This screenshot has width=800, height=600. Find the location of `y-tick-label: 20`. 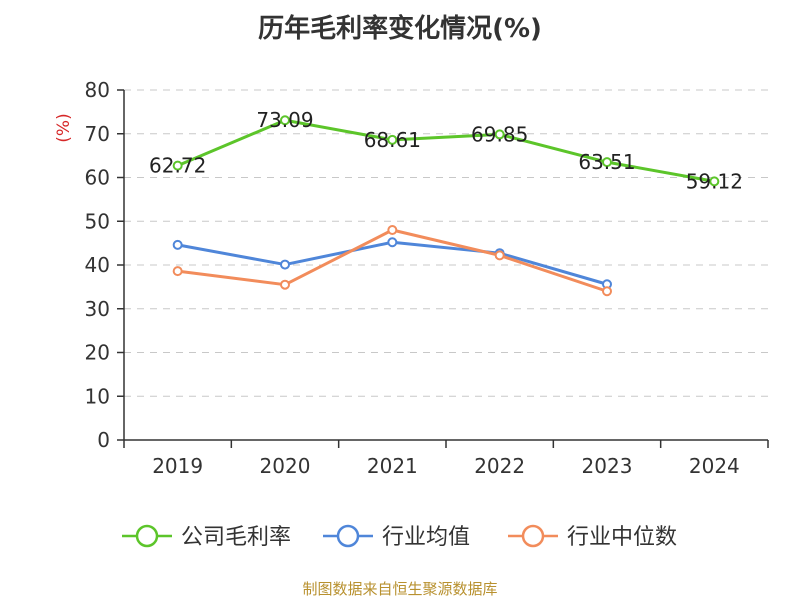

y-tick-label: 20 is located at coordinates (97, 353).